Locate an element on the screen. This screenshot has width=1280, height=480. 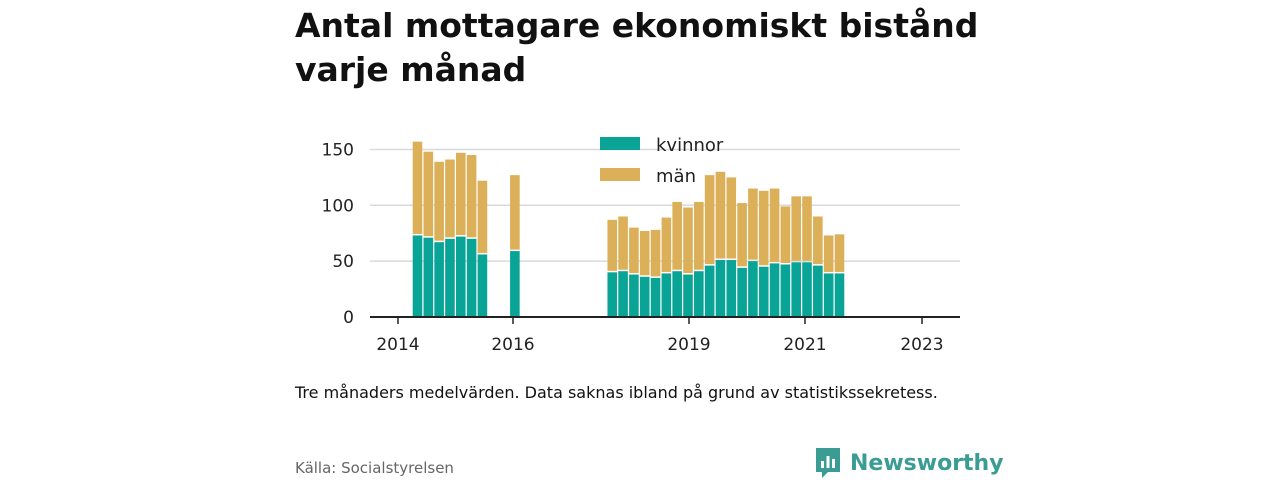
legend-label: män is located at coordinates (676, 176).